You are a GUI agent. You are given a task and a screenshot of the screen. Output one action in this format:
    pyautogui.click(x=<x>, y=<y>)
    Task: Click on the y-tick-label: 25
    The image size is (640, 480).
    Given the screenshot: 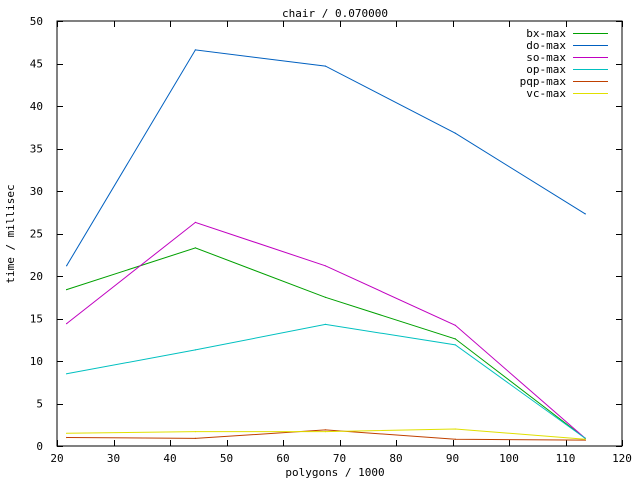 What is the action you would take?
    pyautogui.click(x=36, y=234)
    